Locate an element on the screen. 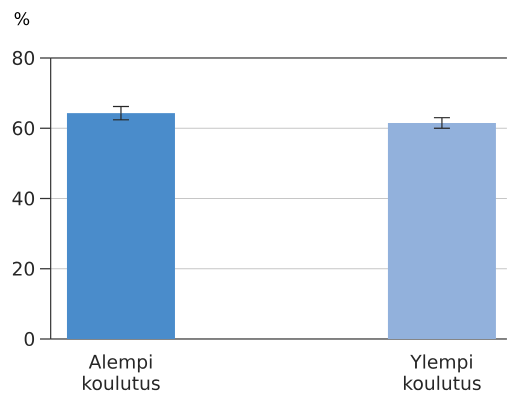  y-tick-label: 80 is located at coordinates (23, 58).